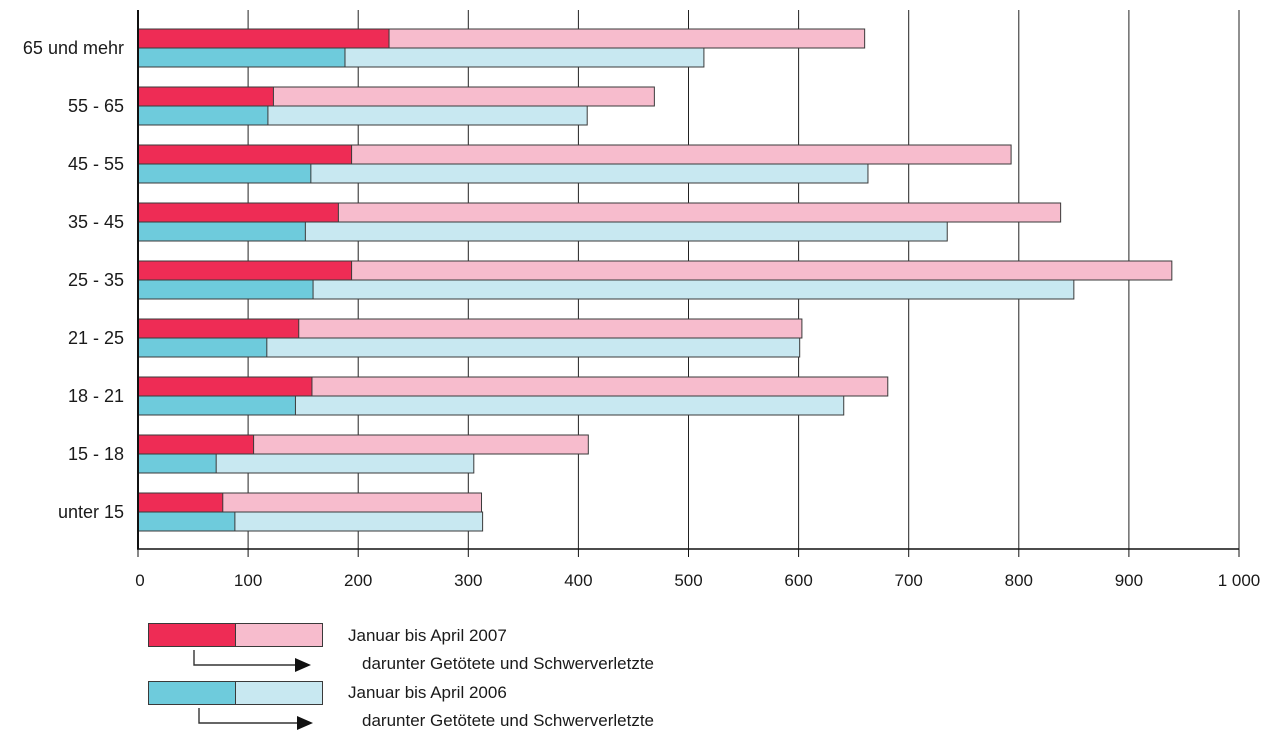 The width and height of the screenshot is (1275, 735). Describe the element at coordinates (192, 635) in the screenshot. I see `legend-swatch-2007-subset` at that location.